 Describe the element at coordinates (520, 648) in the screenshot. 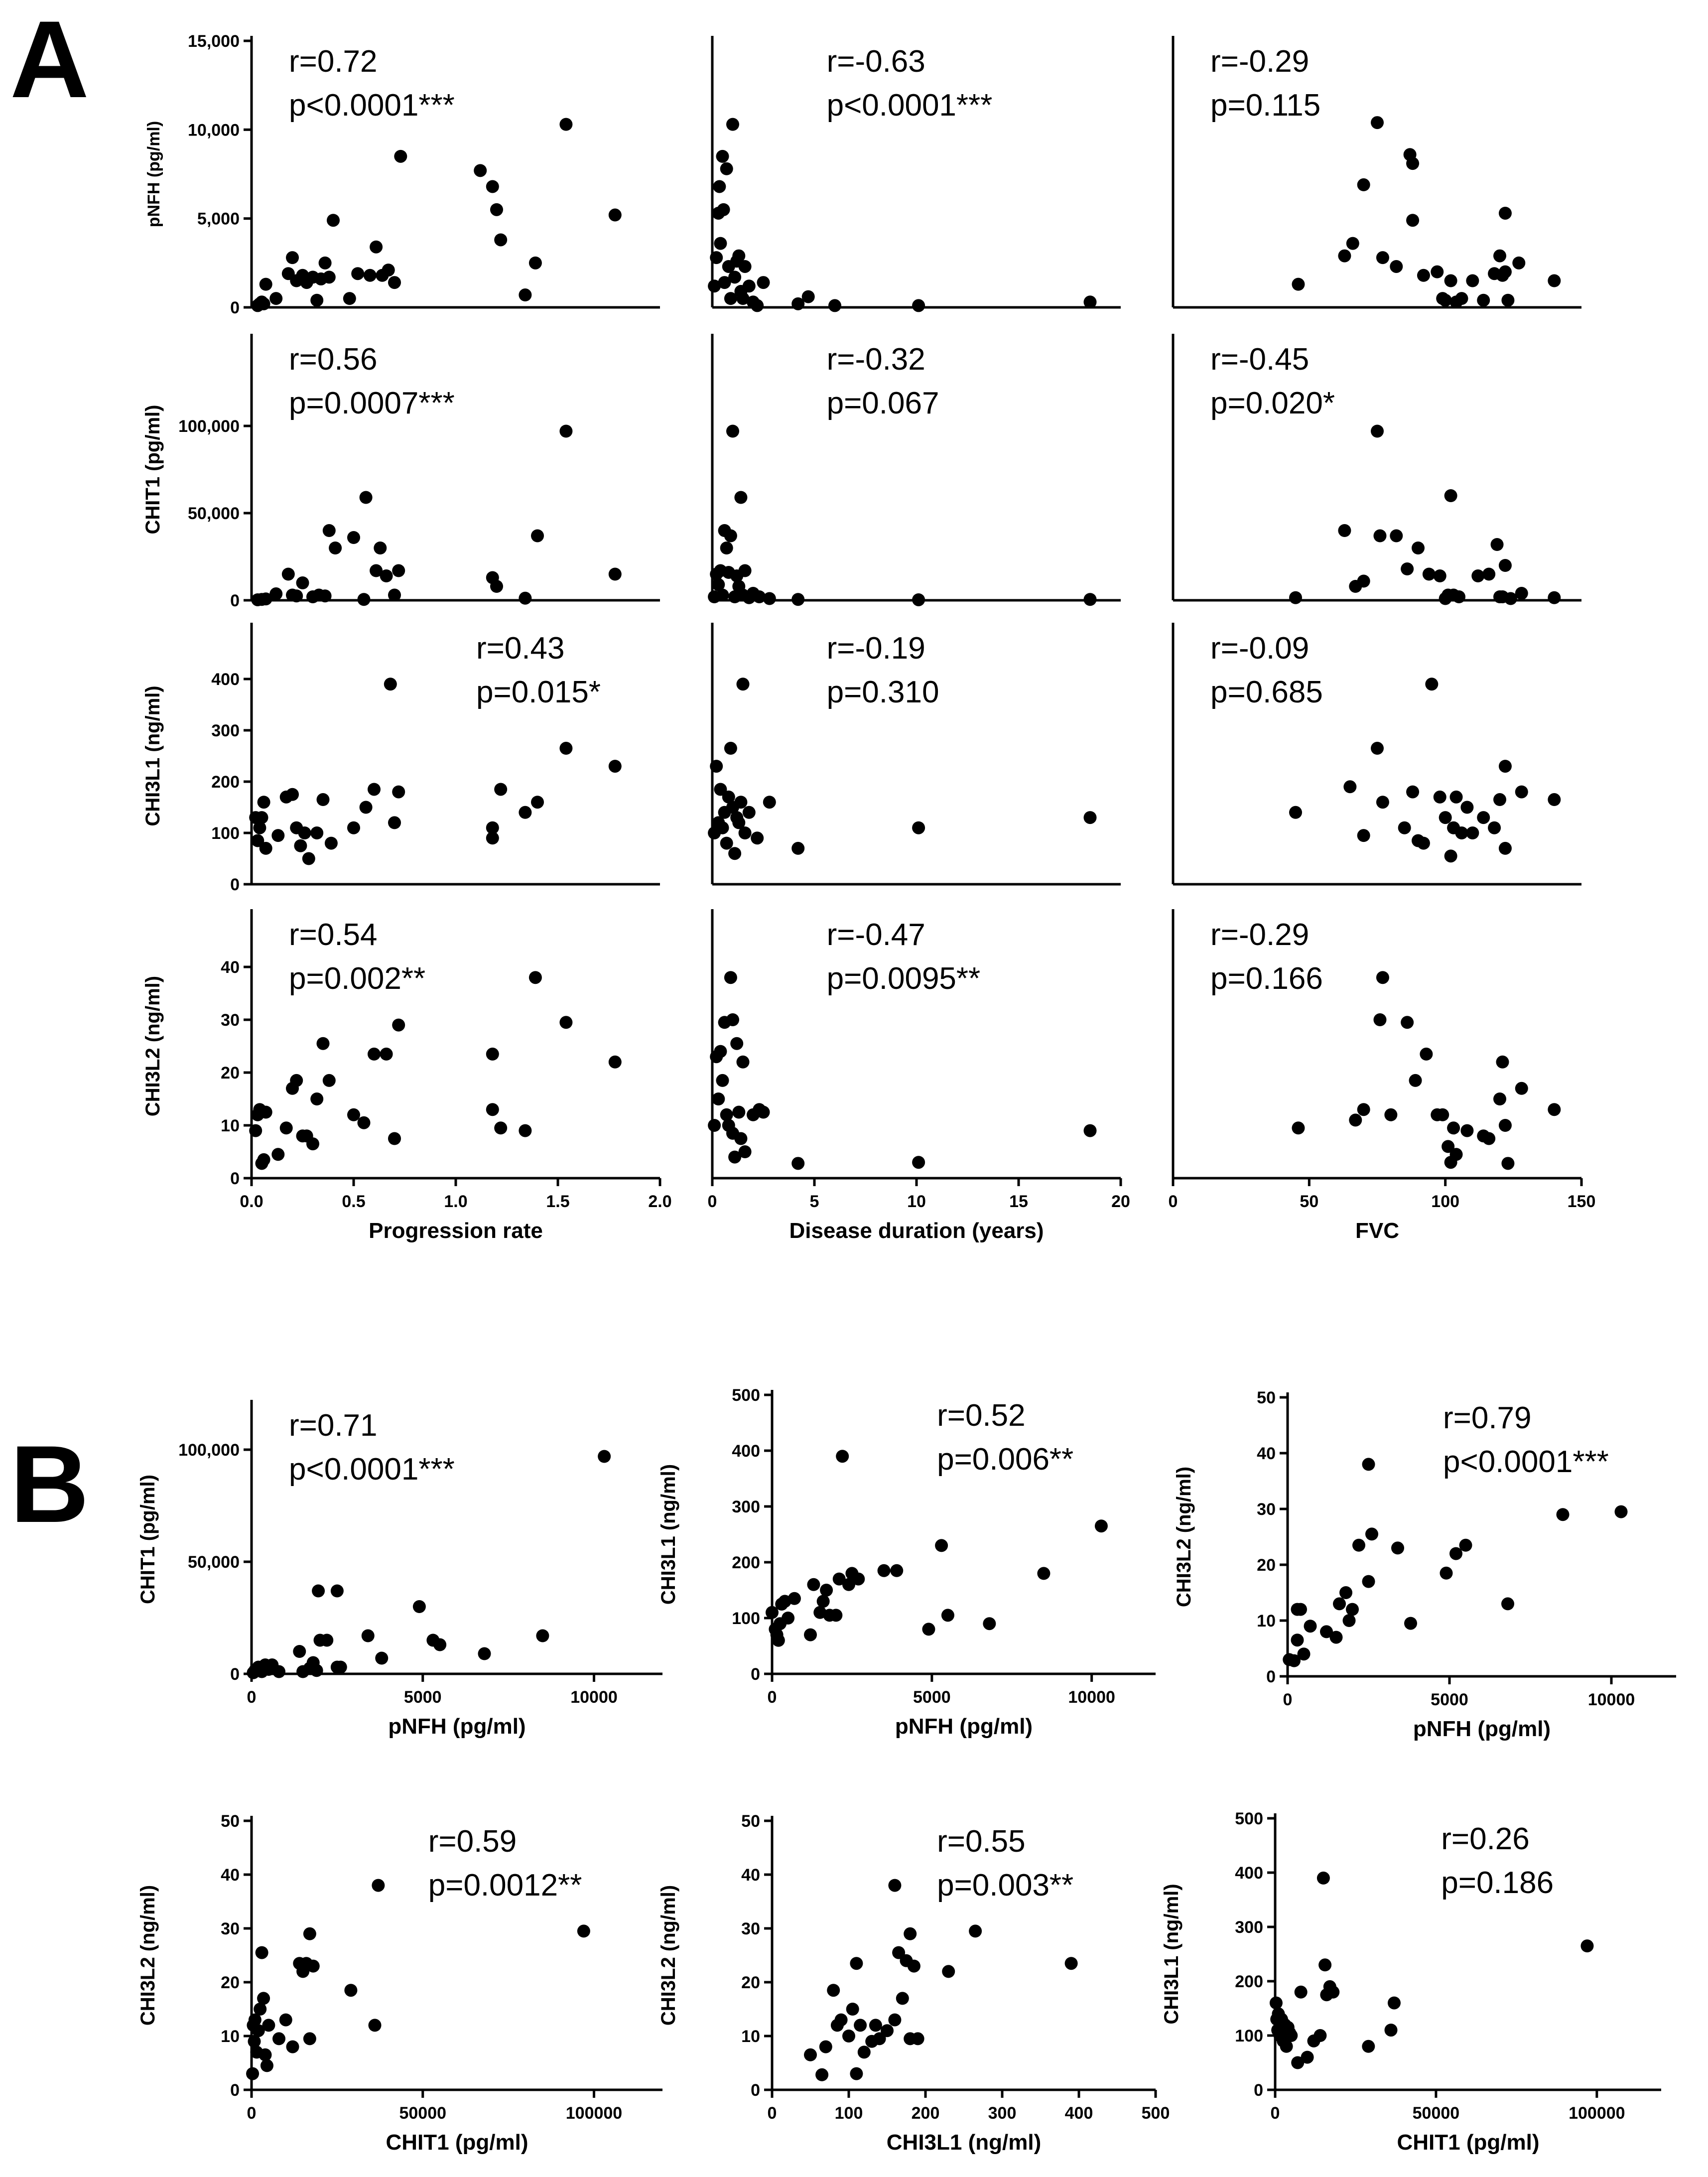

I see `chart-a-r3c1-annotation-line: r=0.43` at that location.